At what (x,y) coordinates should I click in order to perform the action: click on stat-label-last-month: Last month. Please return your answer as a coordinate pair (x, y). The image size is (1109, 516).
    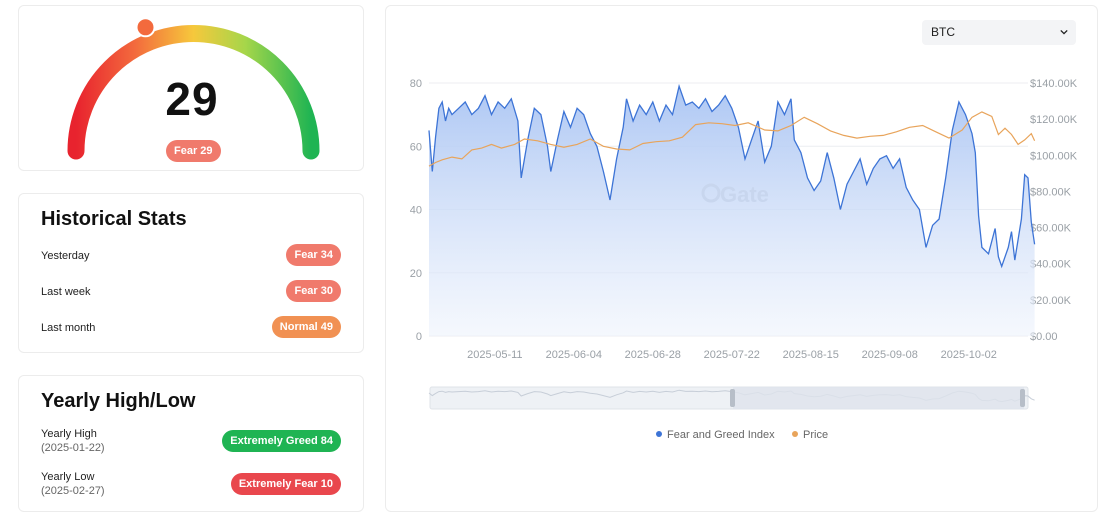
    Looking at the image, I should click on (68, 328).